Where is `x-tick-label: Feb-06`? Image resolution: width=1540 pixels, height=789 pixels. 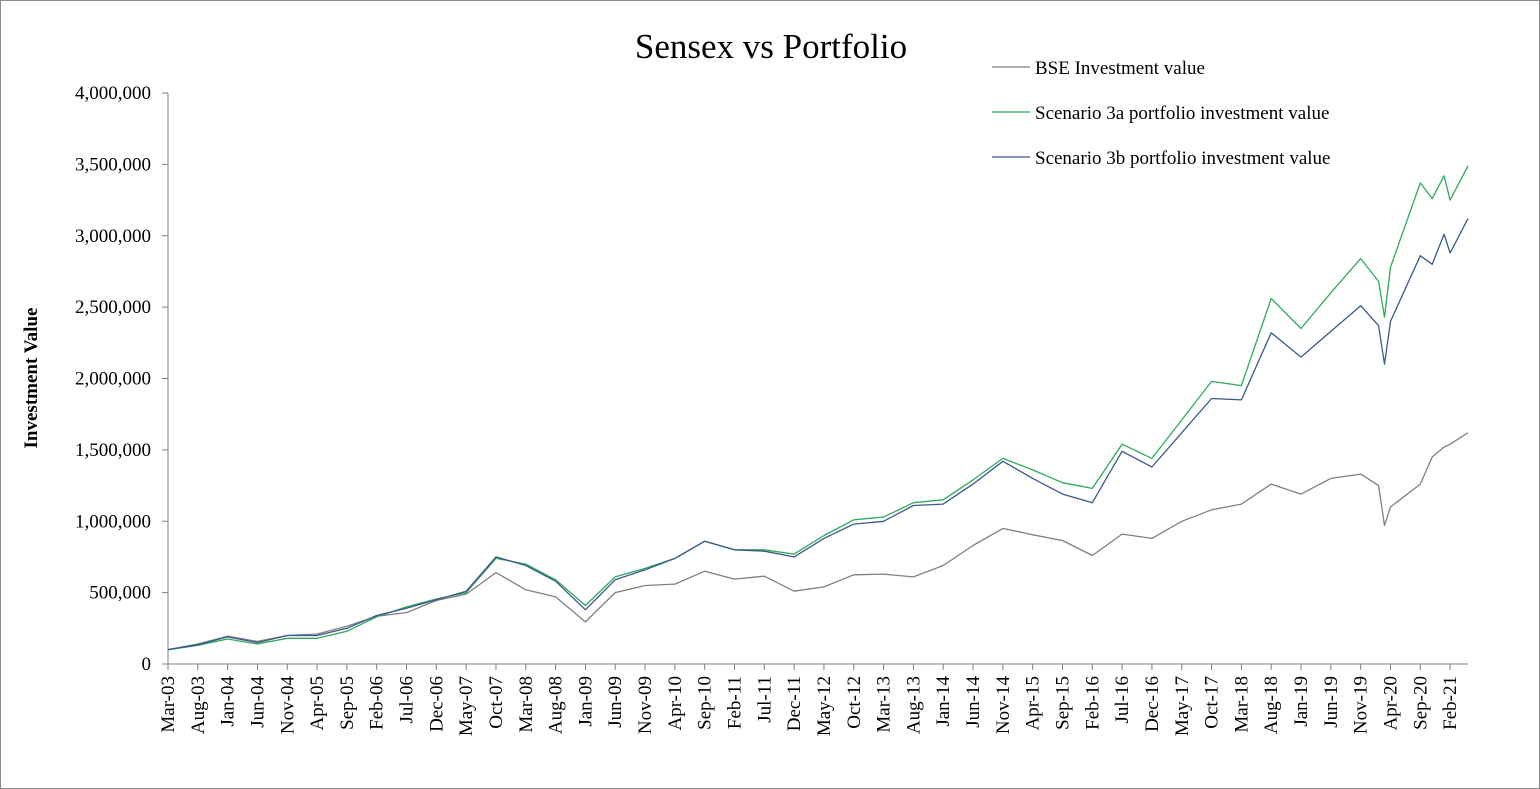
x-tick-label: Feb-06 is located at coordinates (377, 703).